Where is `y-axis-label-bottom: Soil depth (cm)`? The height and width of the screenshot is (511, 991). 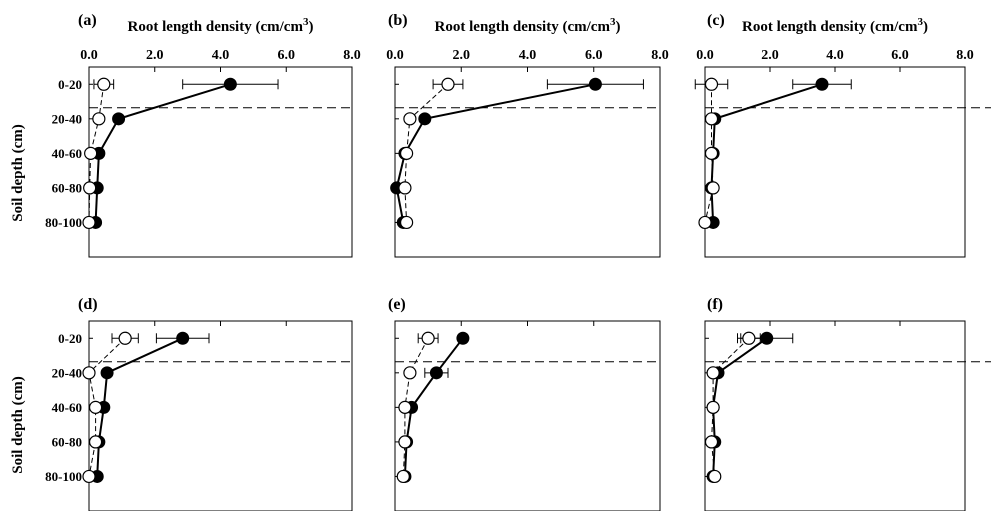
y-axis-label-bottom: Soil depth (cm) is located at coordinates (18, 425).